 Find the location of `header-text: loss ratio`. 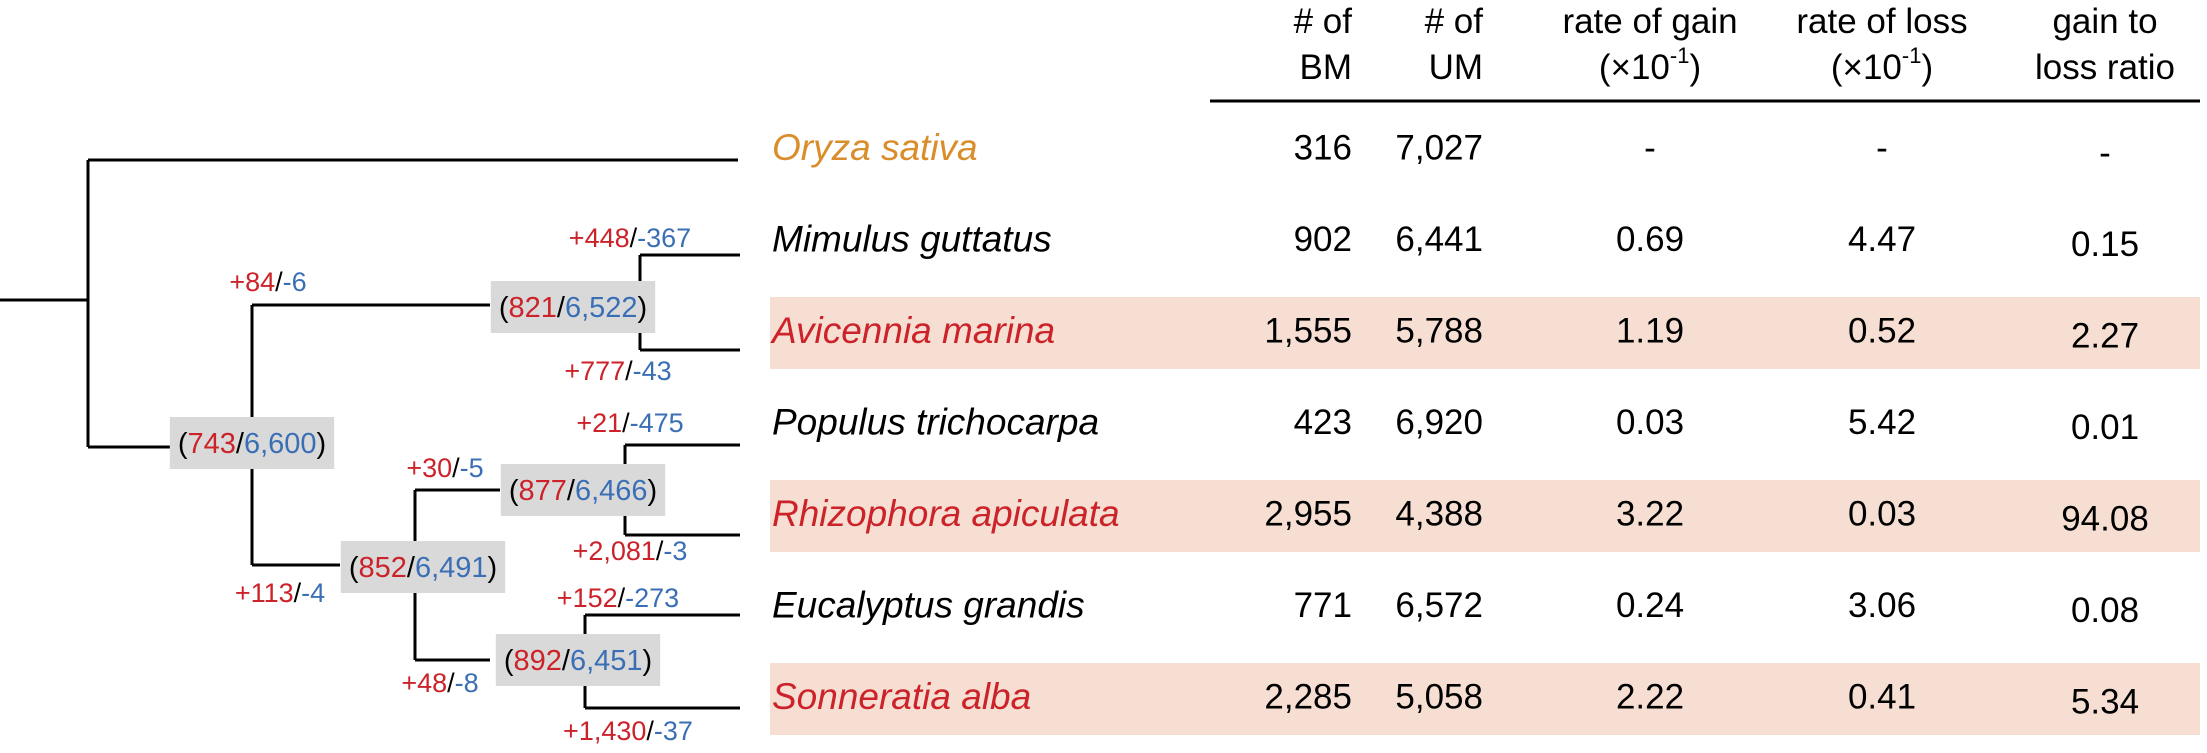

header-text: loss ratio is located at coordinates (2105, 67).